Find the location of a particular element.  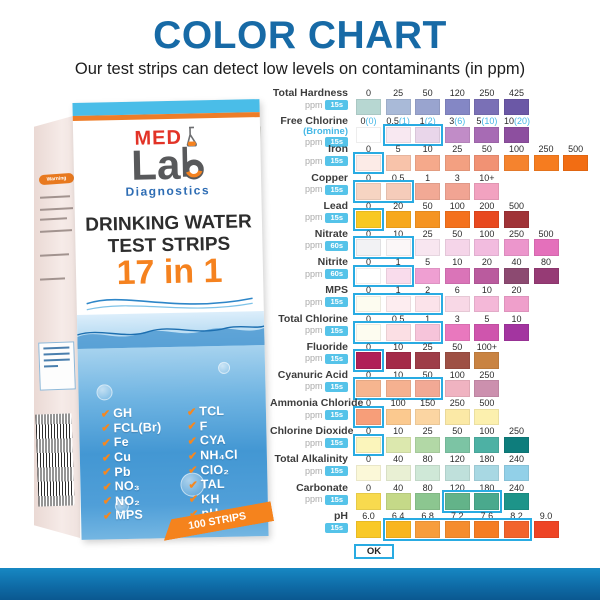

swatch-strip: 0 25 50 120 250 425 is located at coordinates (445, 102).